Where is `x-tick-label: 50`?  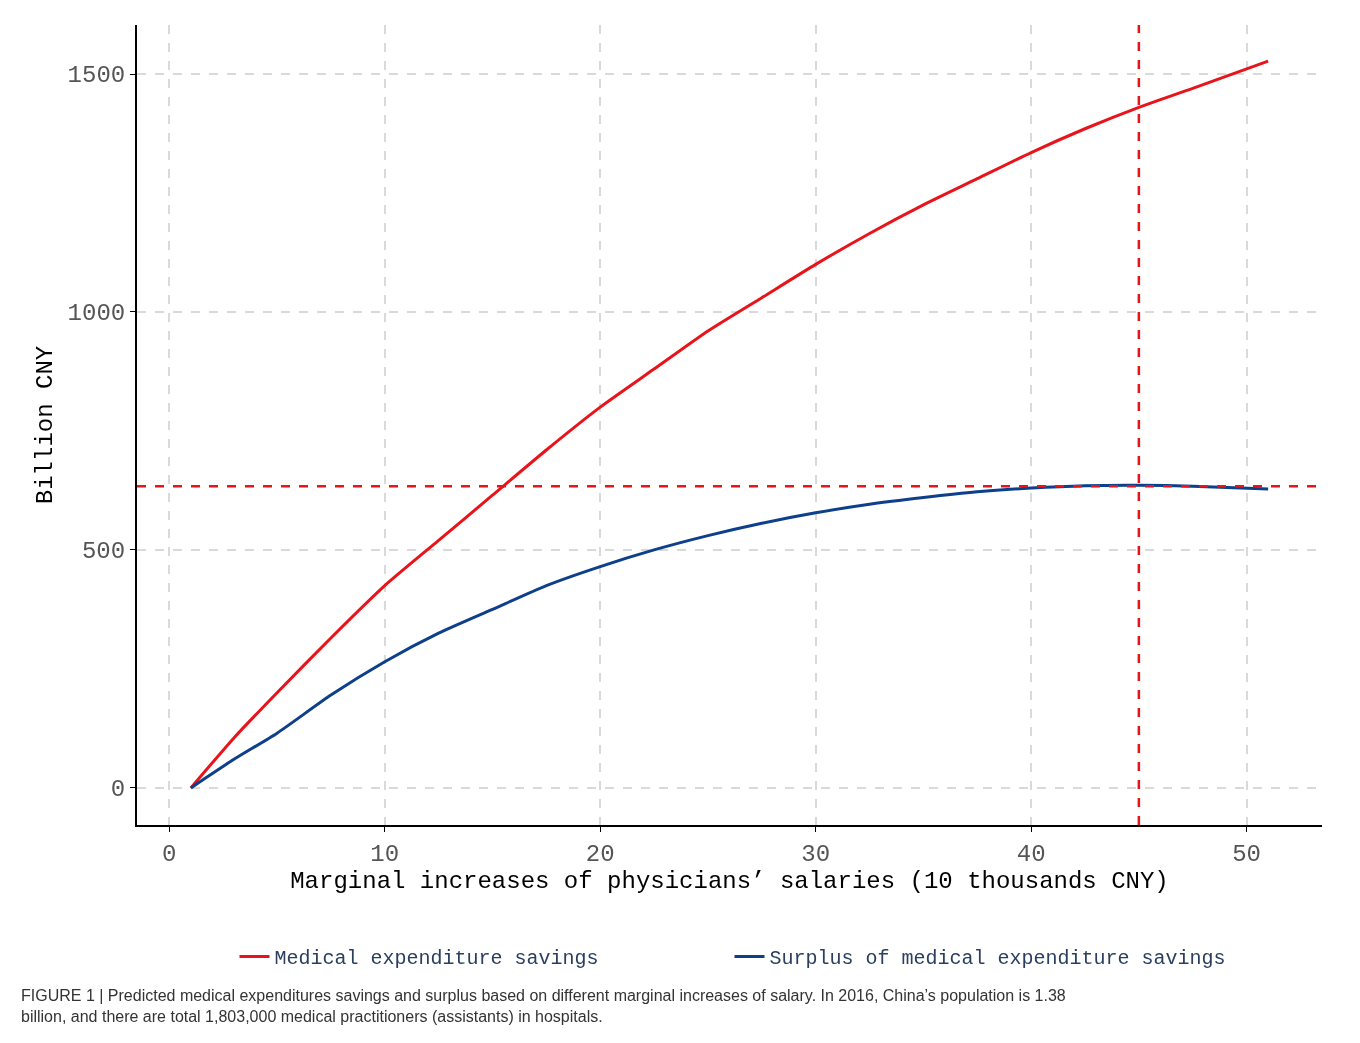
x-tick-label: 50 is located at coordinates (1246, 854).